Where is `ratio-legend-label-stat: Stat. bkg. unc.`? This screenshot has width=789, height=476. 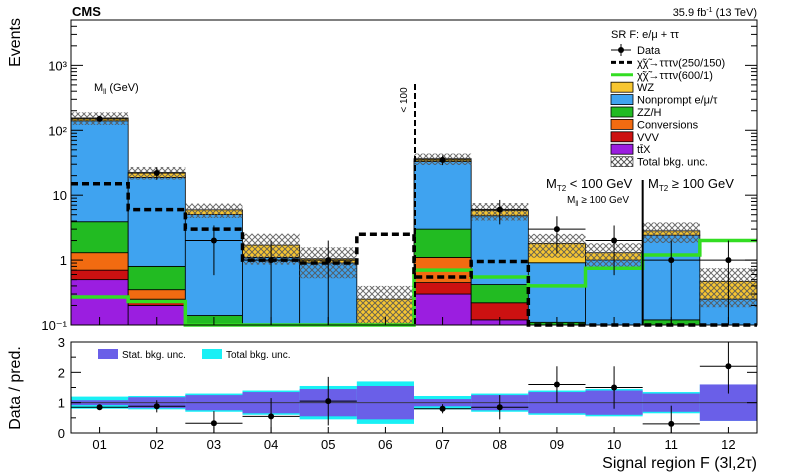
ratio-legend-label-stat: Stat. bkg. unc. is located at coordinates (154, 355).